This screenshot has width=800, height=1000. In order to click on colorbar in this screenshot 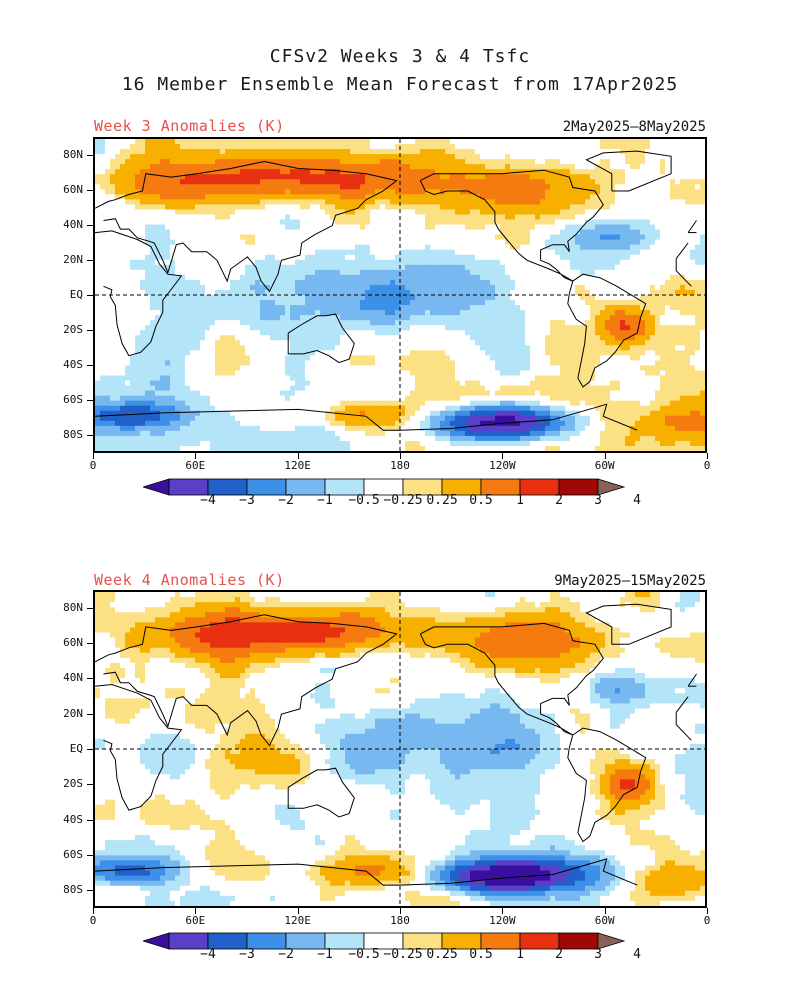, I will do `click(384, 487)`.